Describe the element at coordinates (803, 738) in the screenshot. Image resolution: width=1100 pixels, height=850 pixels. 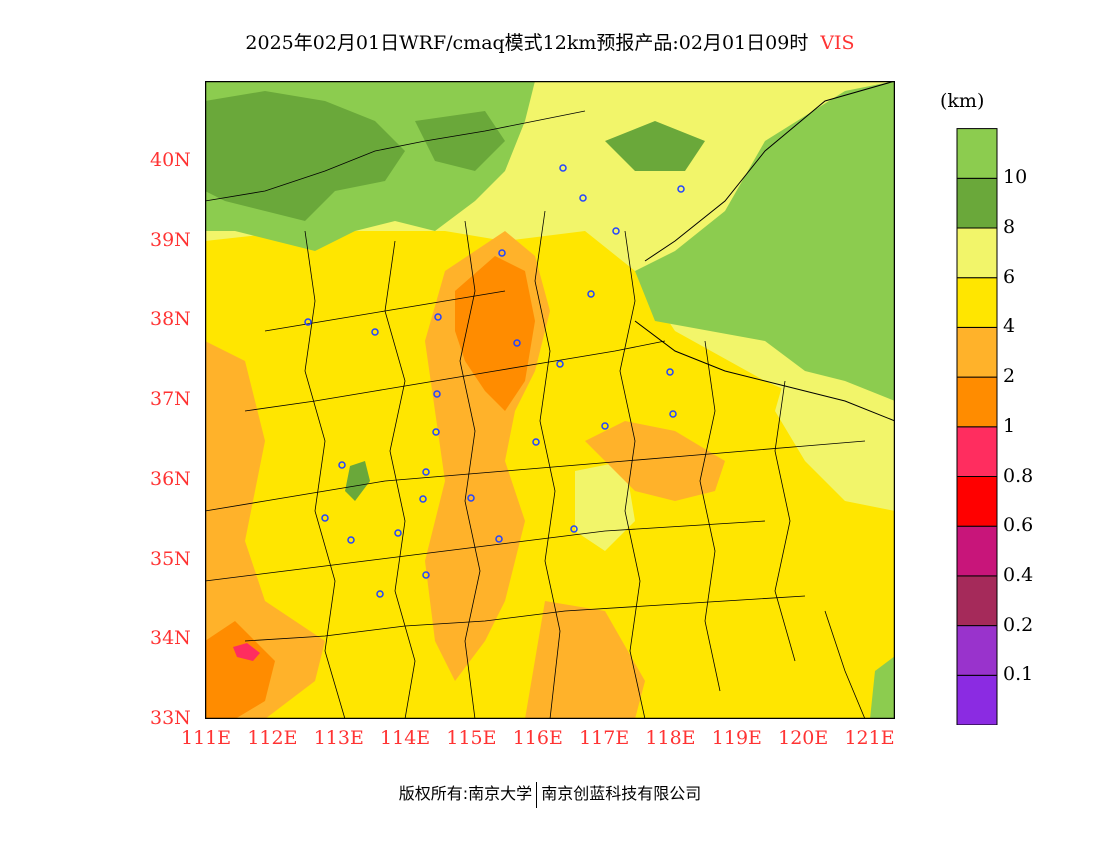
I see `lon-tick-label: 120E` at that location.